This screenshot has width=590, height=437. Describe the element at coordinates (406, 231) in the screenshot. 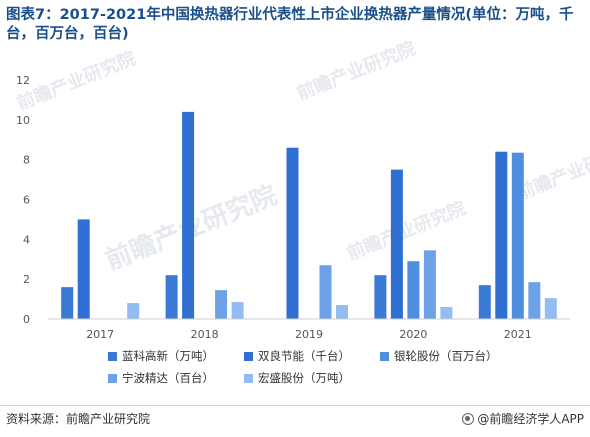

I see `watermark-3: 前瞻产业研究院` at that location.